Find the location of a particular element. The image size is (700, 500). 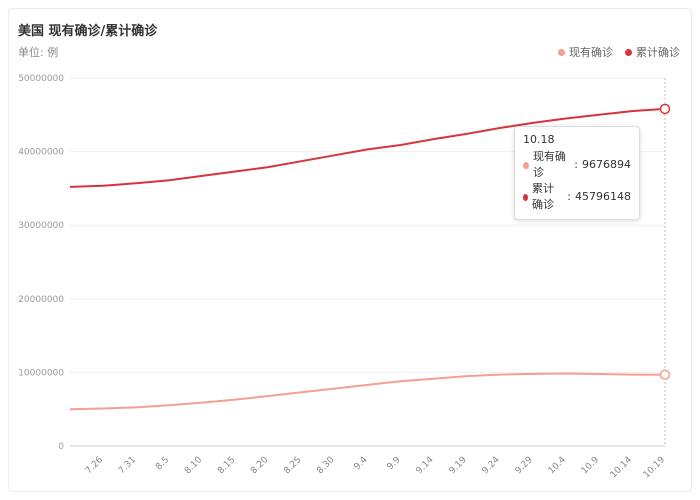

chart-legend: 现有确诊 累计确诊 is located at coordinates (619, 52).